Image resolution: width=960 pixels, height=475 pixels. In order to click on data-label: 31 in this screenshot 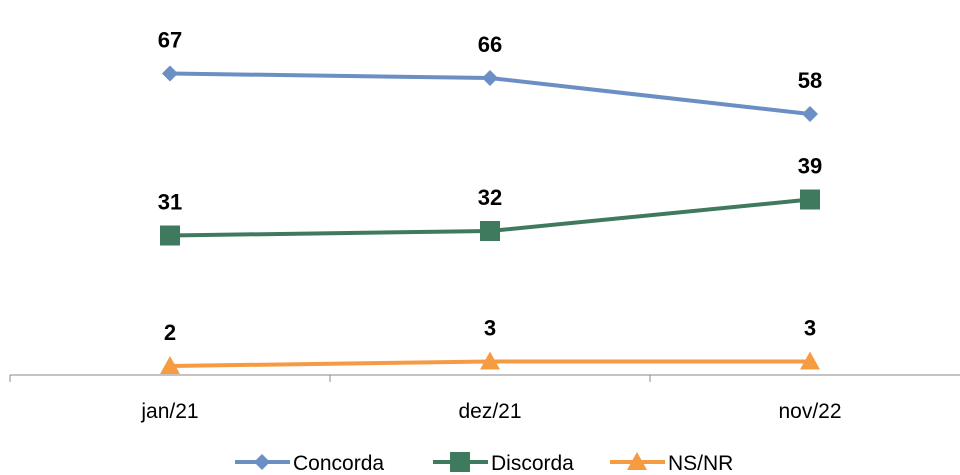, I will do `click(170, 202)`.